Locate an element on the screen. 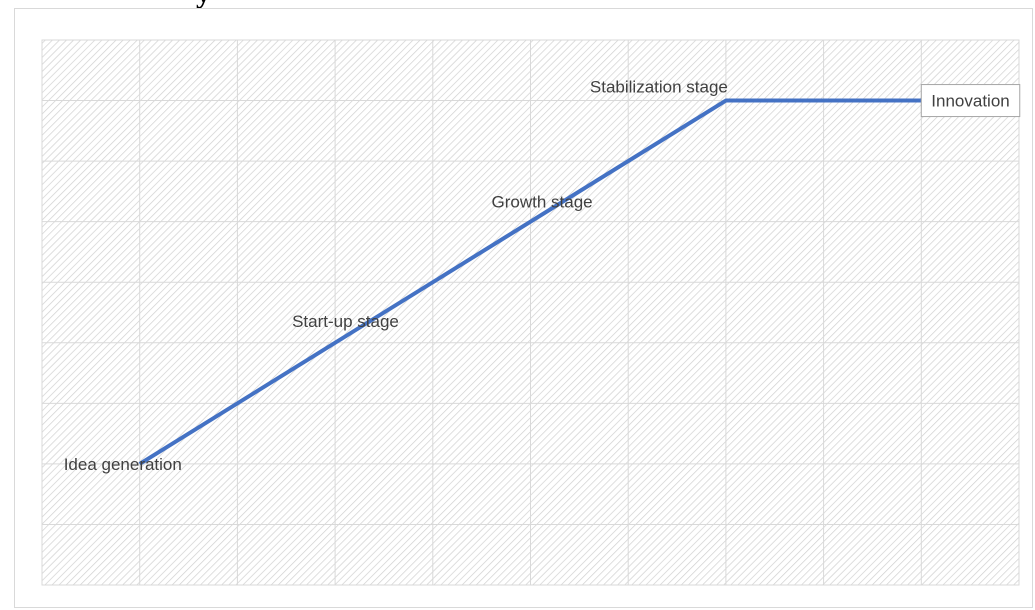 The image size is (1035, 610). cropped-caption-text: y is located at coordinates (203, 4).